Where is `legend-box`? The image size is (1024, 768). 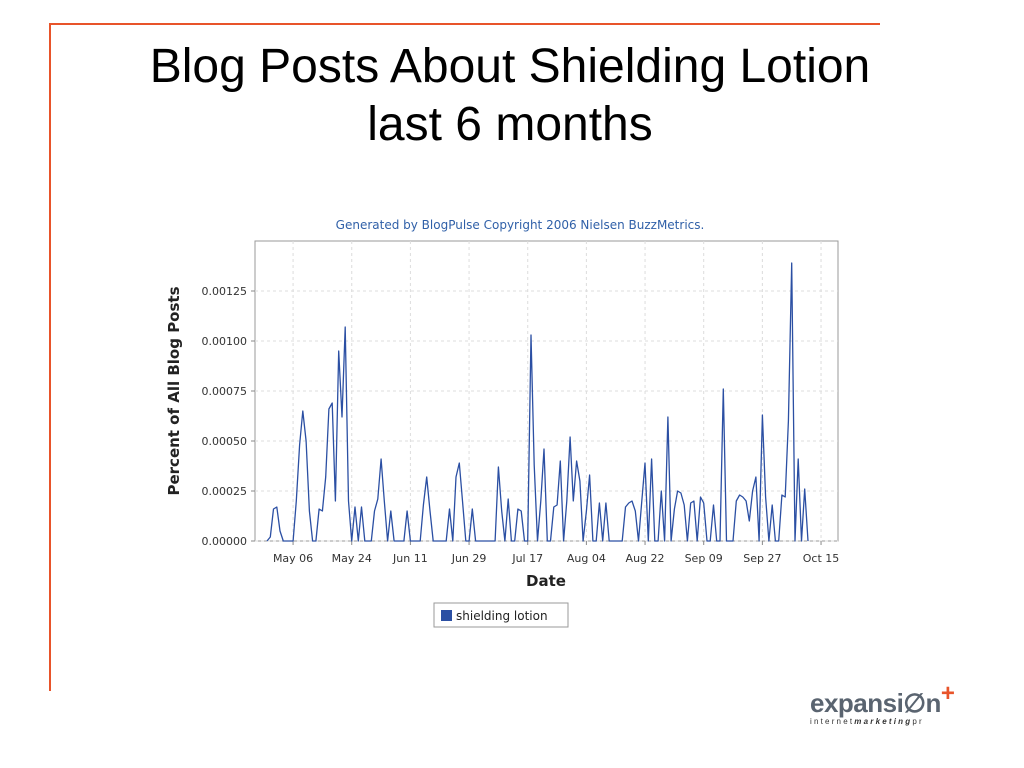 legend-box is located at coordinates (501, 615).